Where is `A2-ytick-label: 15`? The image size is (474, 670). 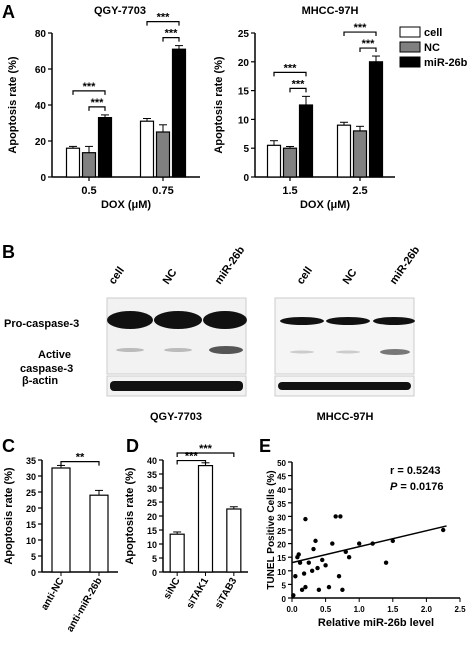
A2-ytick-label: 15 is located at coordinates (244, 92).